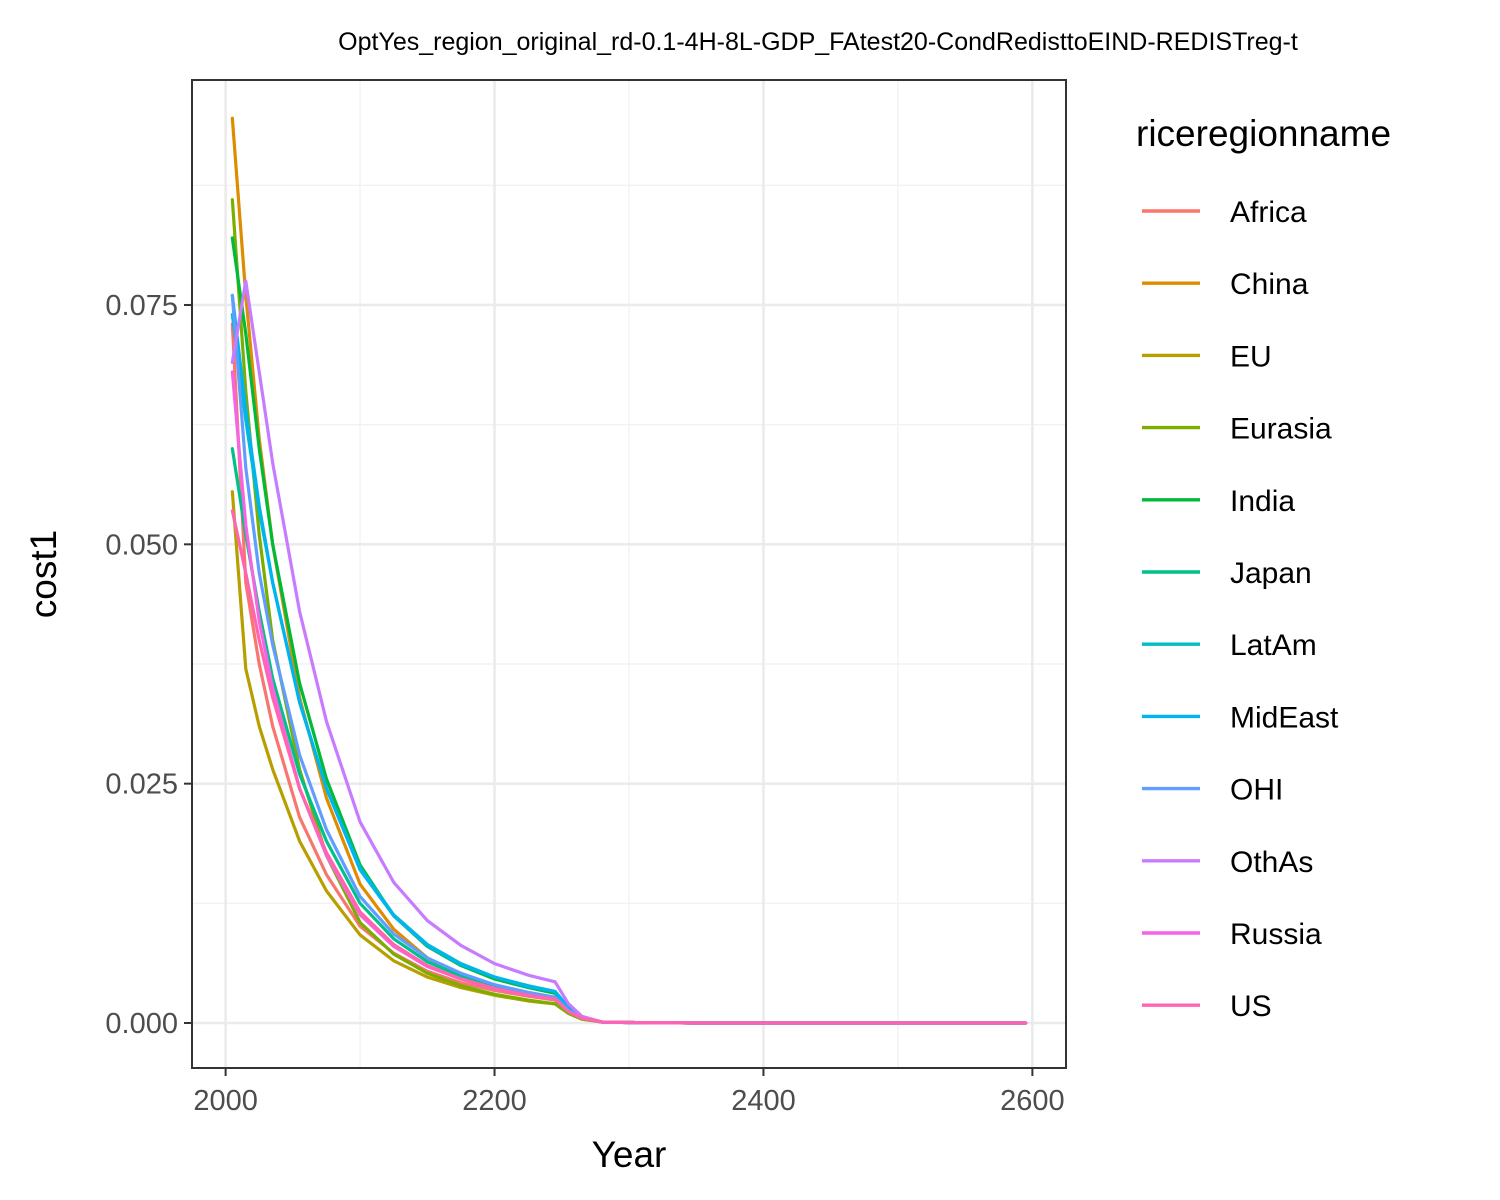 The width and height of the screenshot is (1500, 1200). What do you see at coordinates (1207, 1006) in the screenshot?
I see `legend-item-us: US` at bounding box center [1207, 1006].